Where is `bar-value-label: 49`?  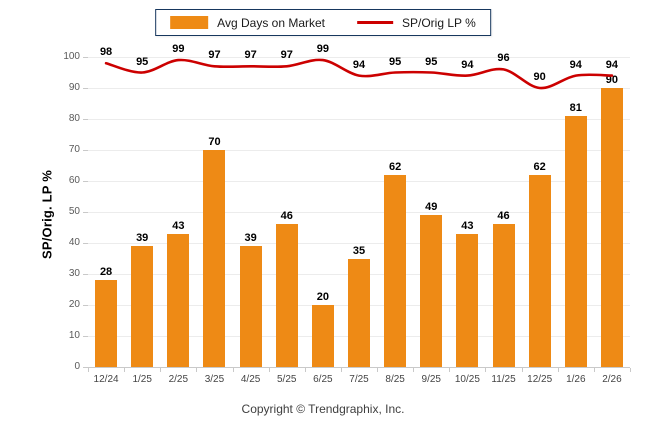 bar-value-label: 49 is located at coordinates (431, 207).